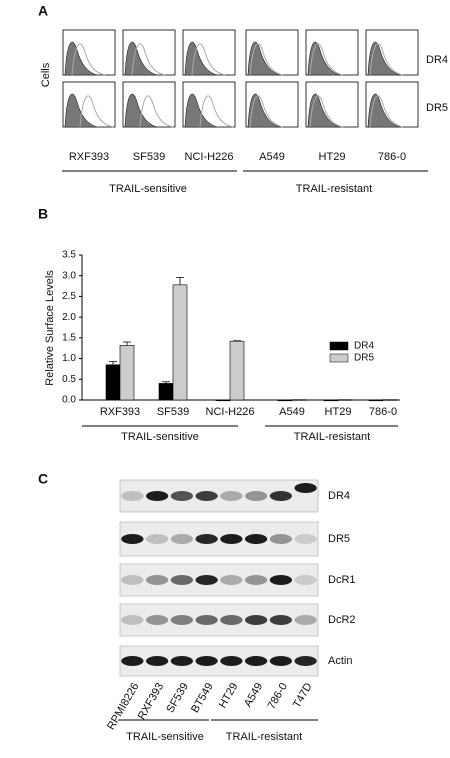  I want to click on cell-line-label: A549, so click(272, 157).